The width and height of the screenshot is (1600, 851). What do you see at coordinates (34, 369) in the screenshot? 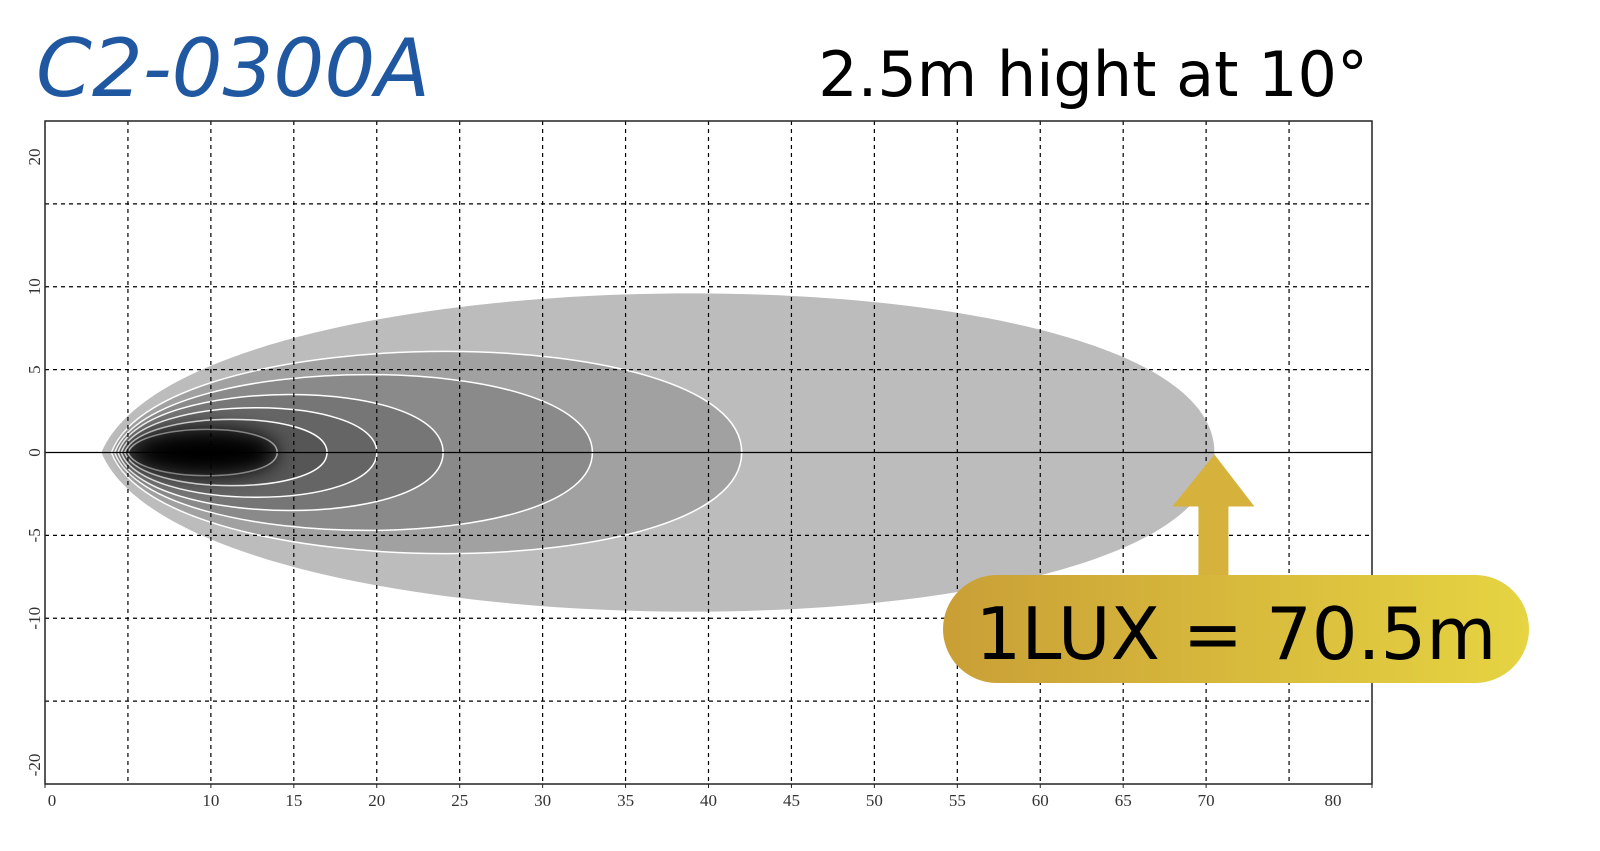
I see `y-tick-label: 5` at bounding box center [34, 369].